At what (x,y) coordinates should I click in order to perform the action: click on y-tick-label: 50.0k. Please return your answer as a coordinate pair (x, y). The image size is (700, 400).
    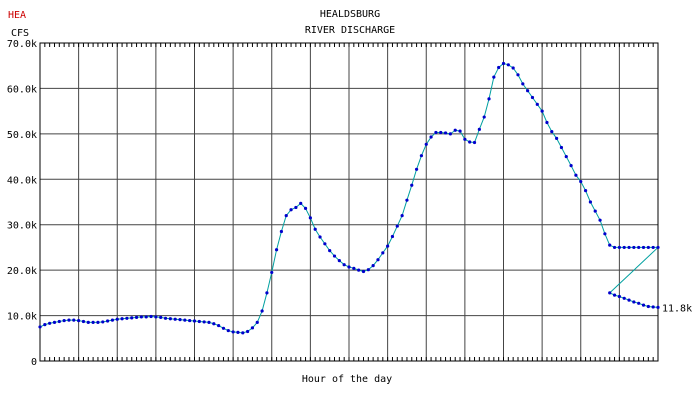
    Looking at the image, I should click on (22, 135).